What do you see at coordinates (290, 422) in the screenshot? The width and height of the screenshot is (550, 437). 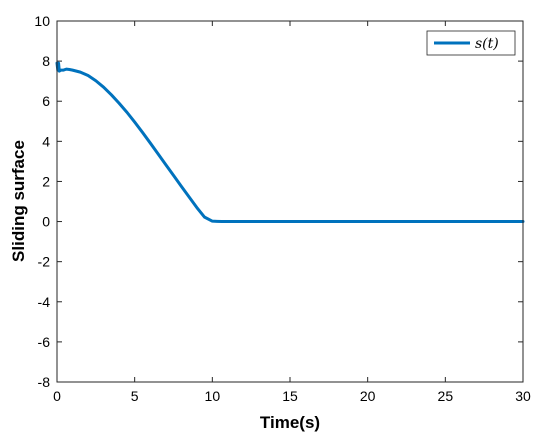 I see `x-axis-label: Time(s)` at bounding box center [290, 422].